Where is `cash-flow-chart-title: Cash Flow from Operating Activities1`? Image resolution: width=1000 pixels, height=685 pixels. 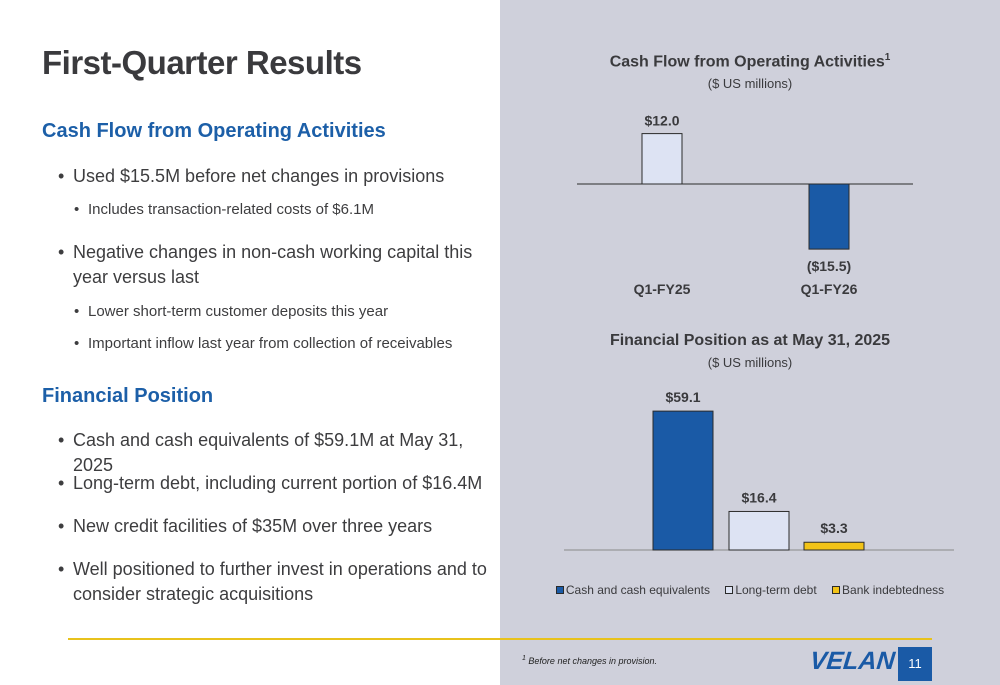
cash-flow-chart-title: Cash Flow from Operating Activities1 is located at coordinates (750, 61).